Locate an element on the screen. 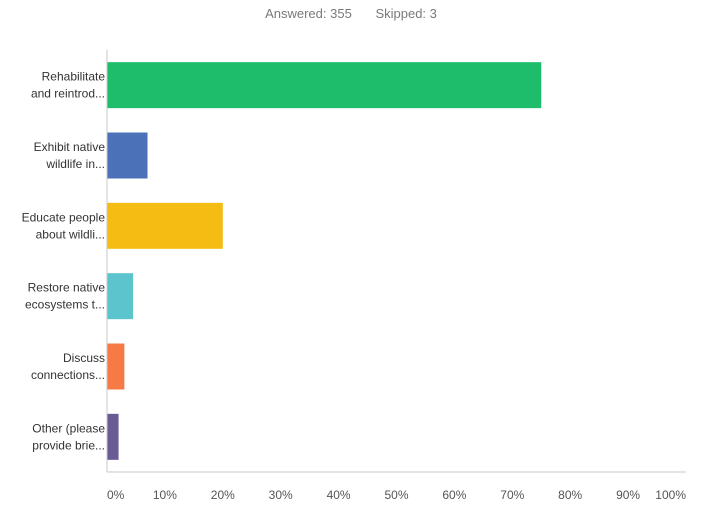 The height and width of the screenshot is (505, 702). skipped-label: Skipped: is located at coordinates (401, 13).